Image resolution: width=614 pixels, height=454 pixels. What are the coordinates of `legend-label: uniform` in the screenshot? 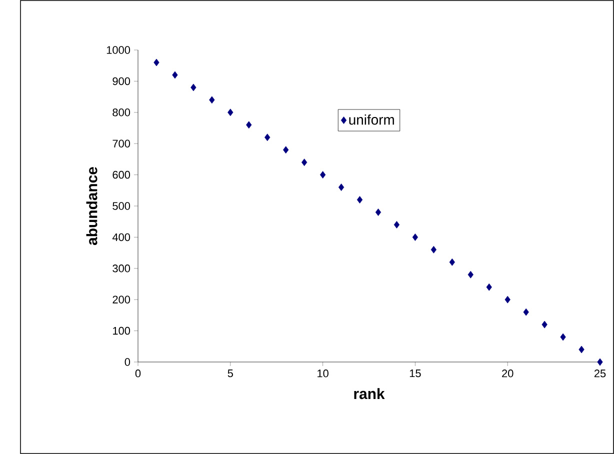 It's located at (371, 119).